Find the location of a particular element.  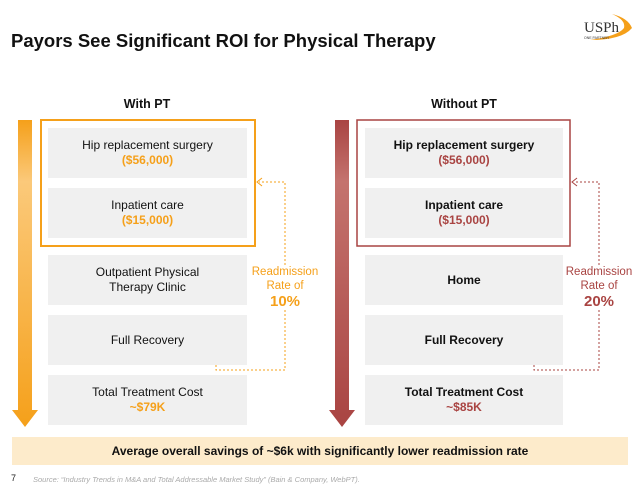

svg-text: USPh is located at coordinates (602, 28).